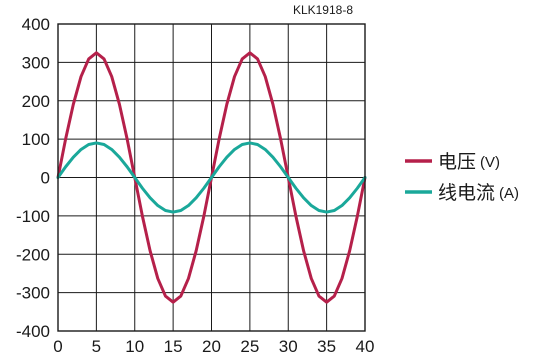  I want to click on legend-item-1: 线电流 (A), so click(462, 193).